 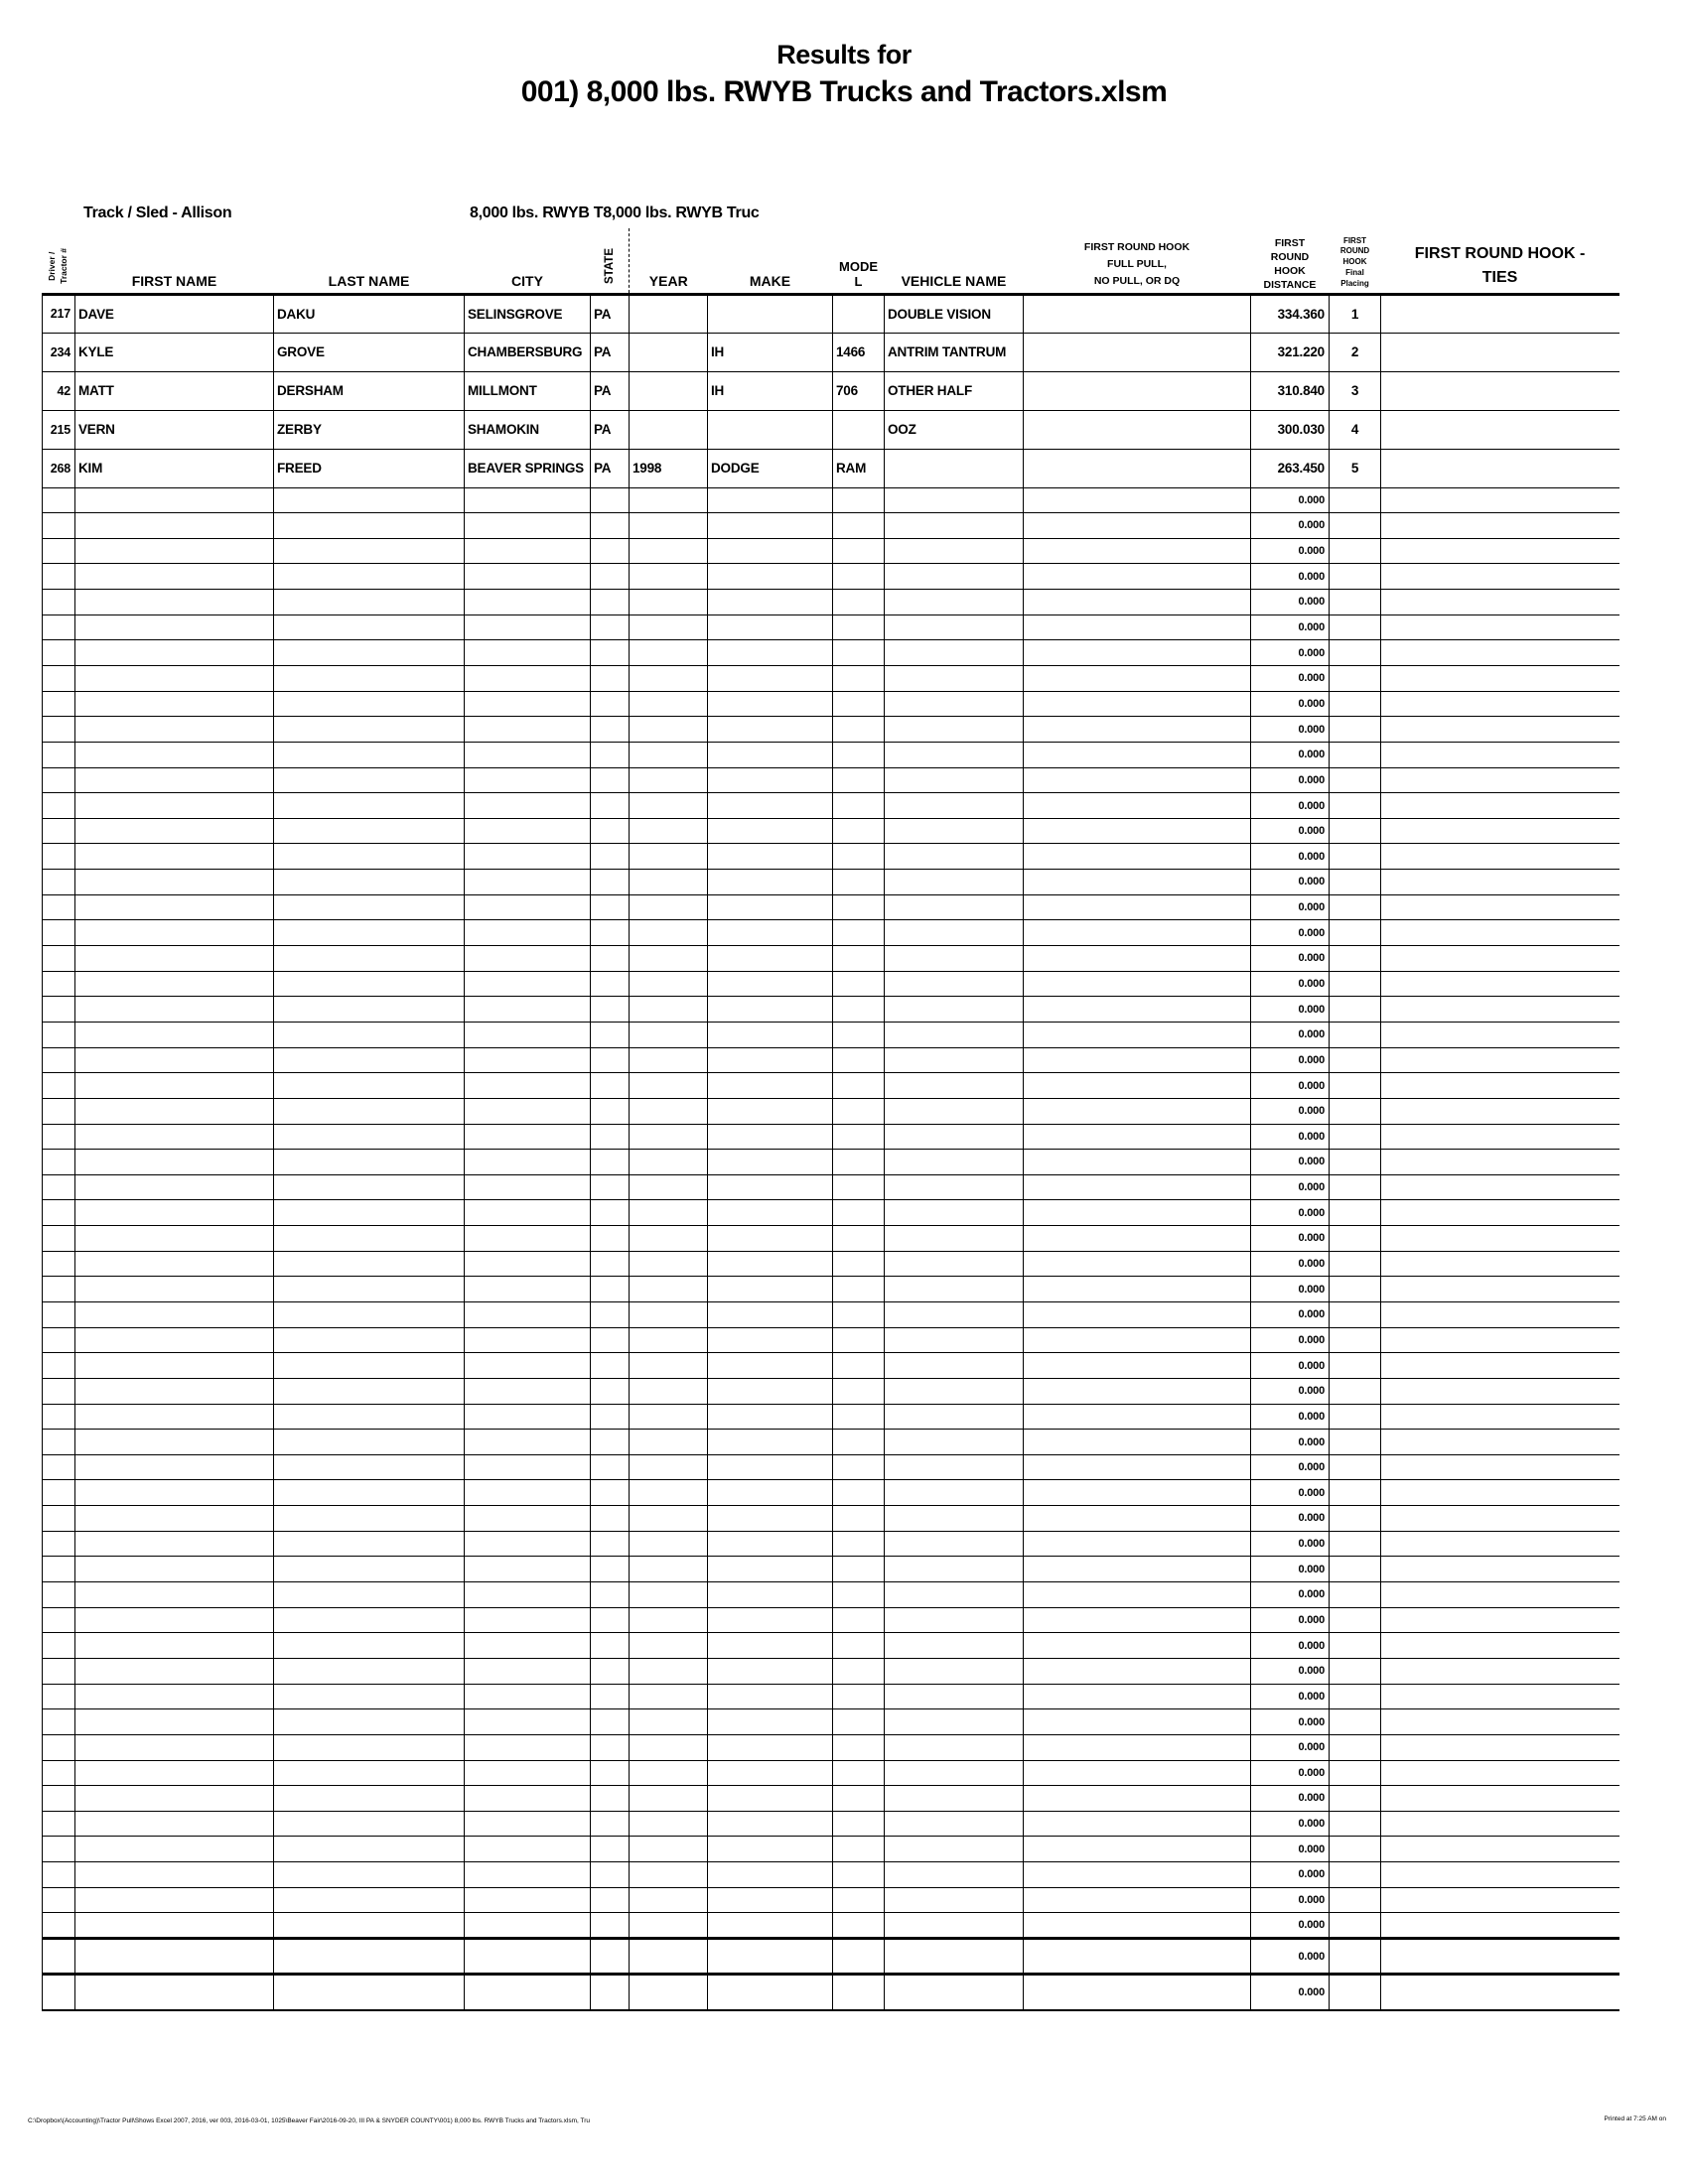 I want to click on cell-make: DODGE, so click(x=770, y=468).